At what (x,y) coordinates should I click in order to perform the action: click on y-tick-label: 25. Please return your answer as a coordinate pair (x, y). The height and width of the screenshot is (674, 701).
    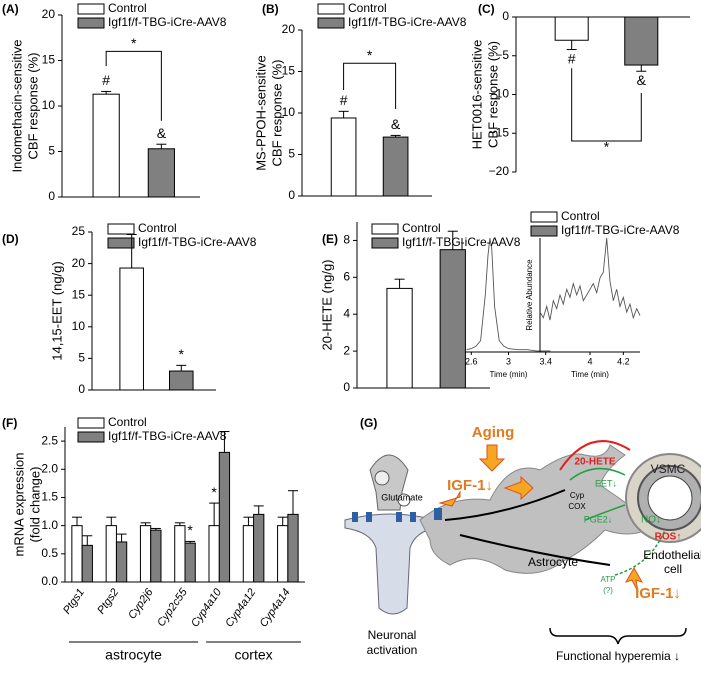
    Looking at the image, I should click on (79, 231).